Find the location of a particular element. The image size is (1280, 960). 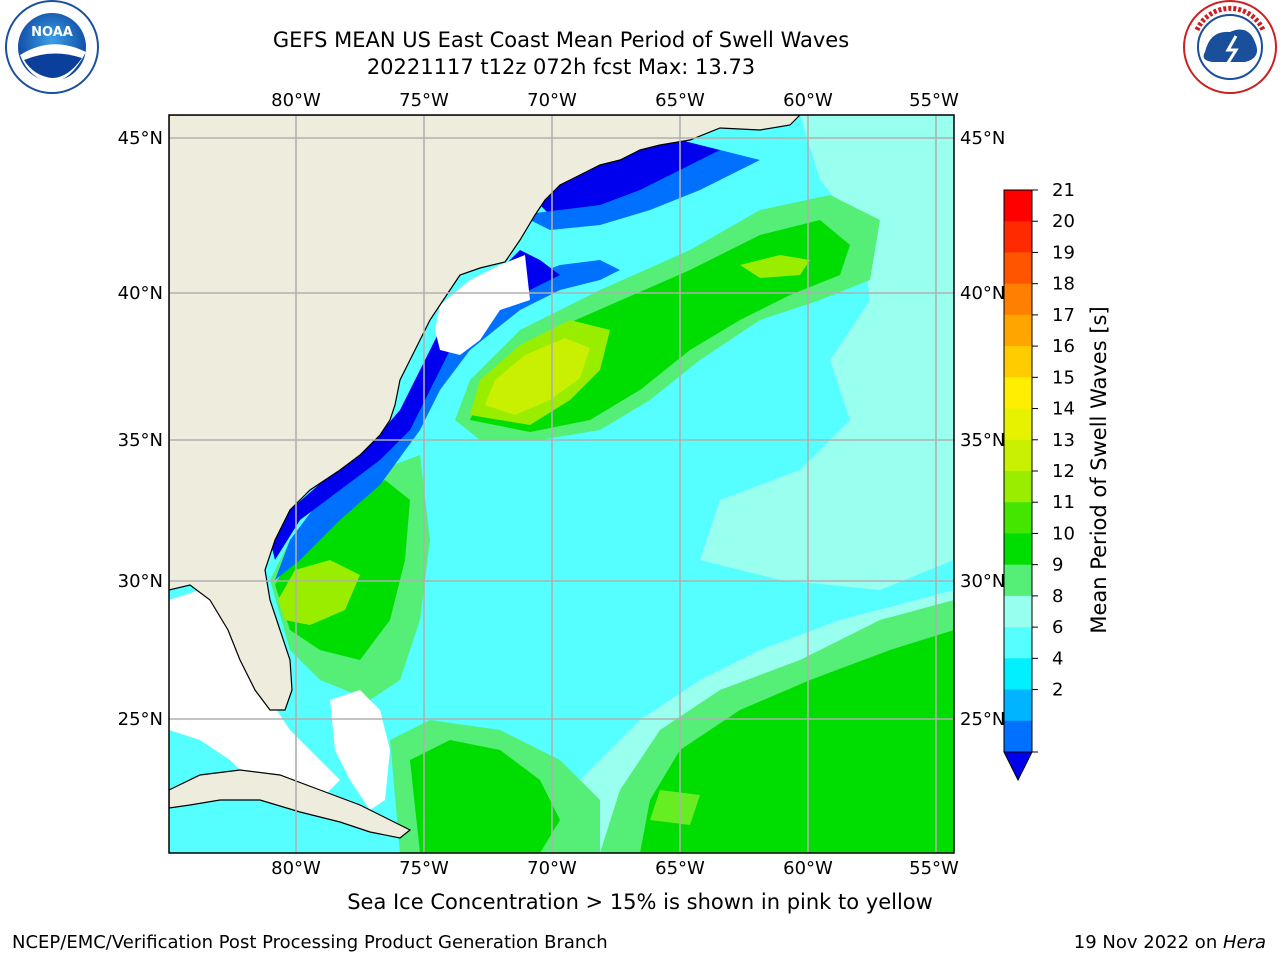

colorbar-tick-label: 16 is located at coordinates (1063, 346).